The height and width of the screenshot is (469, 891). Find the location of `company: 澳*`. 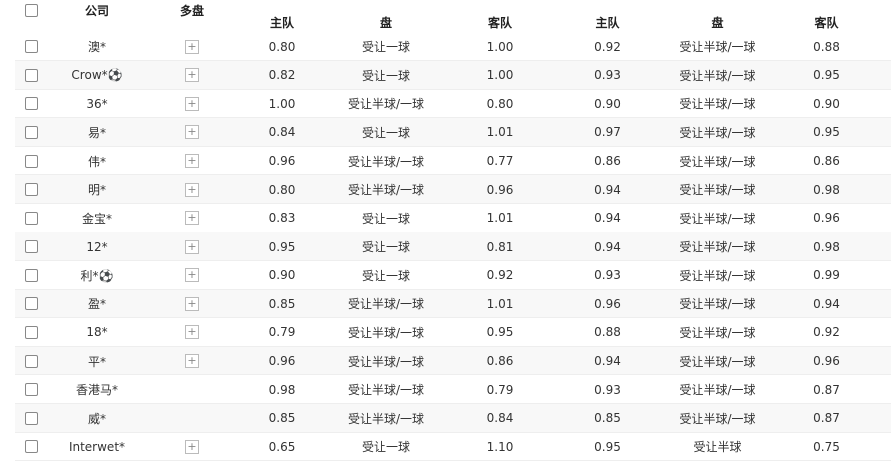

company: 澳* is located at coordinates (96, 47).